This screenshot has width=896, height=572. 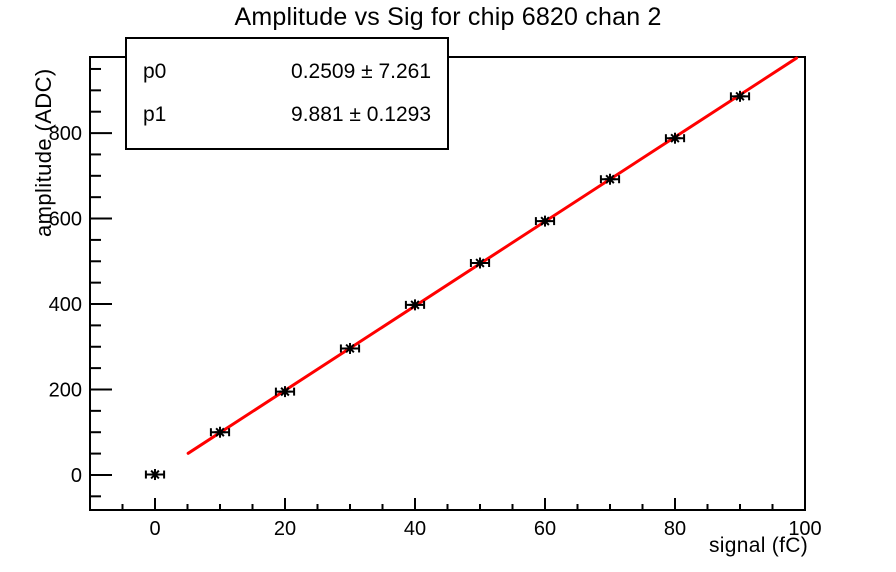 I want to click on x-tick-label: 80, so click(x=675, y=529).